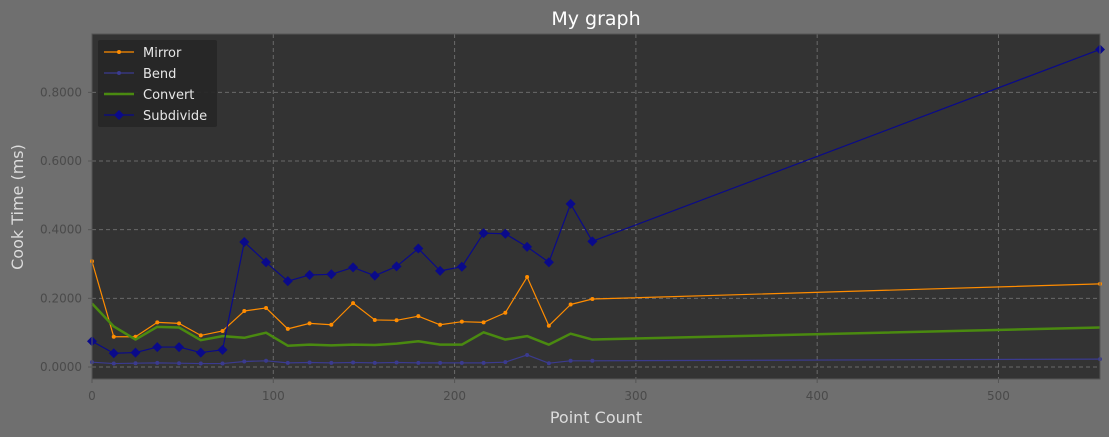  What do you see at coordinates (61, 367) in the screenshot?
I see `y-tick-label: 0.0000` at bounding box center [61, 367].